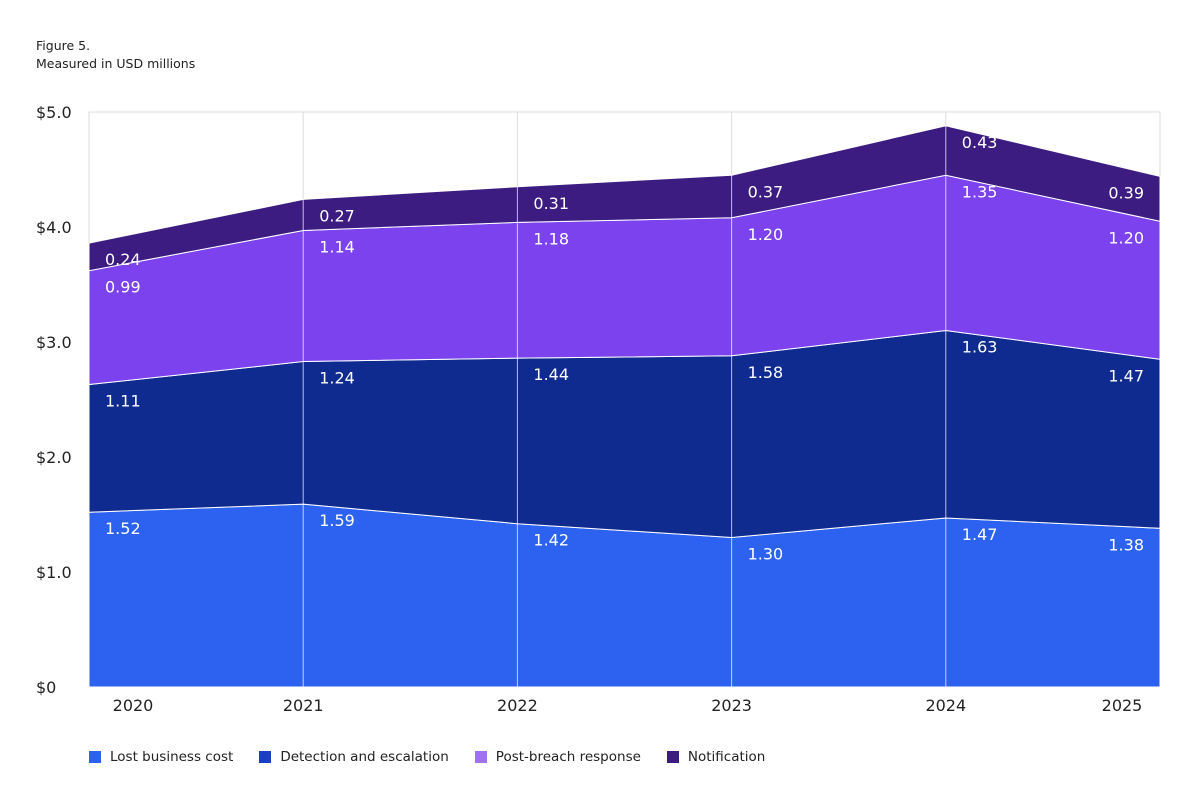 The height and width of the screenshot is (794, 1200). What do you see at coordinates (1126, 544) in the screenshot?
I see `data-label: 1.38` at bounding box center [1126, 544].